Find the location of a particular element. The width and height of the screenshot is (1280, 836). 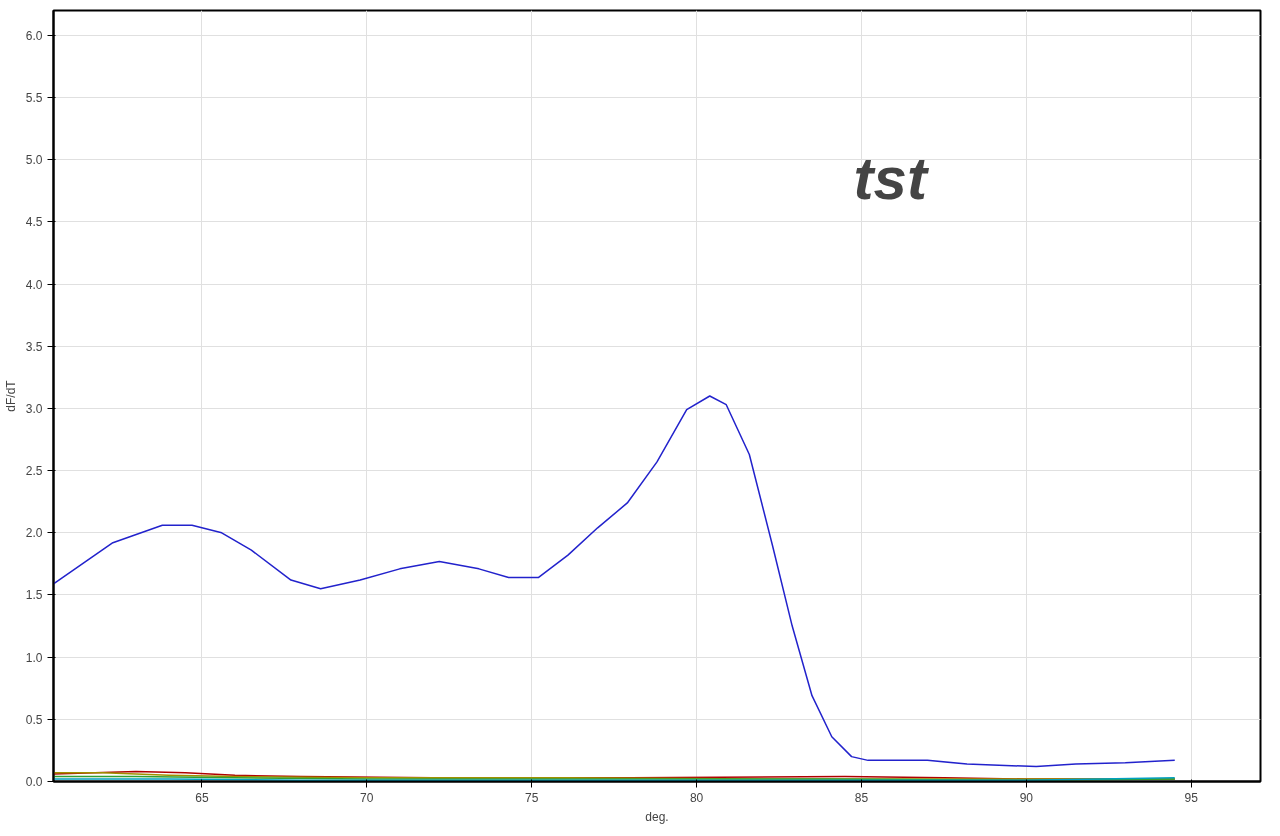

x-tick-label: 85 is located at coordinates (861, 797).